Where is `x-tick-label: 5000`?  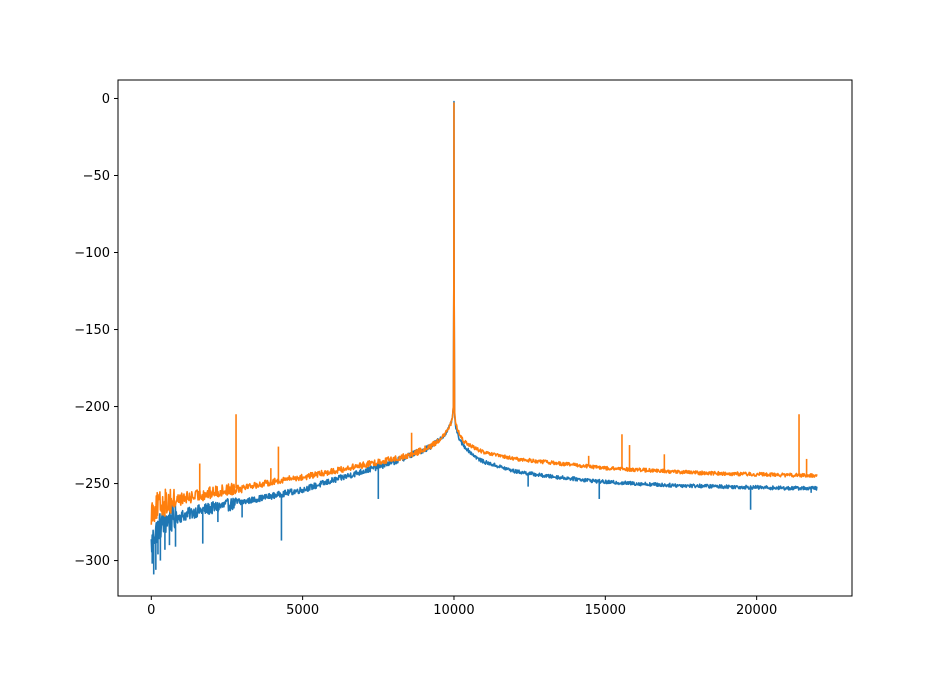 x-tick-label: 5000 is located at coordinates (302, 610).